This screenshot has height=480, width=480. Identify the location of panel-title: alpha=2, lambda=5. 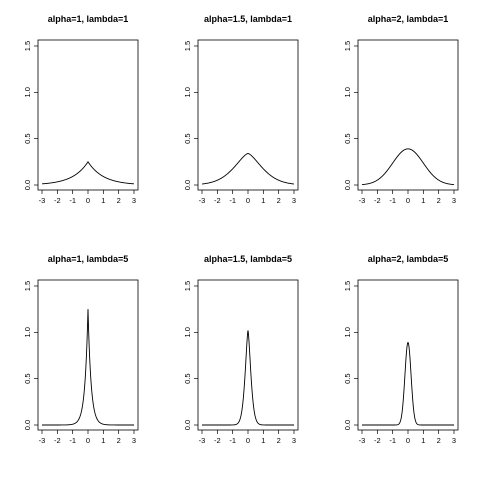
(408, 259).